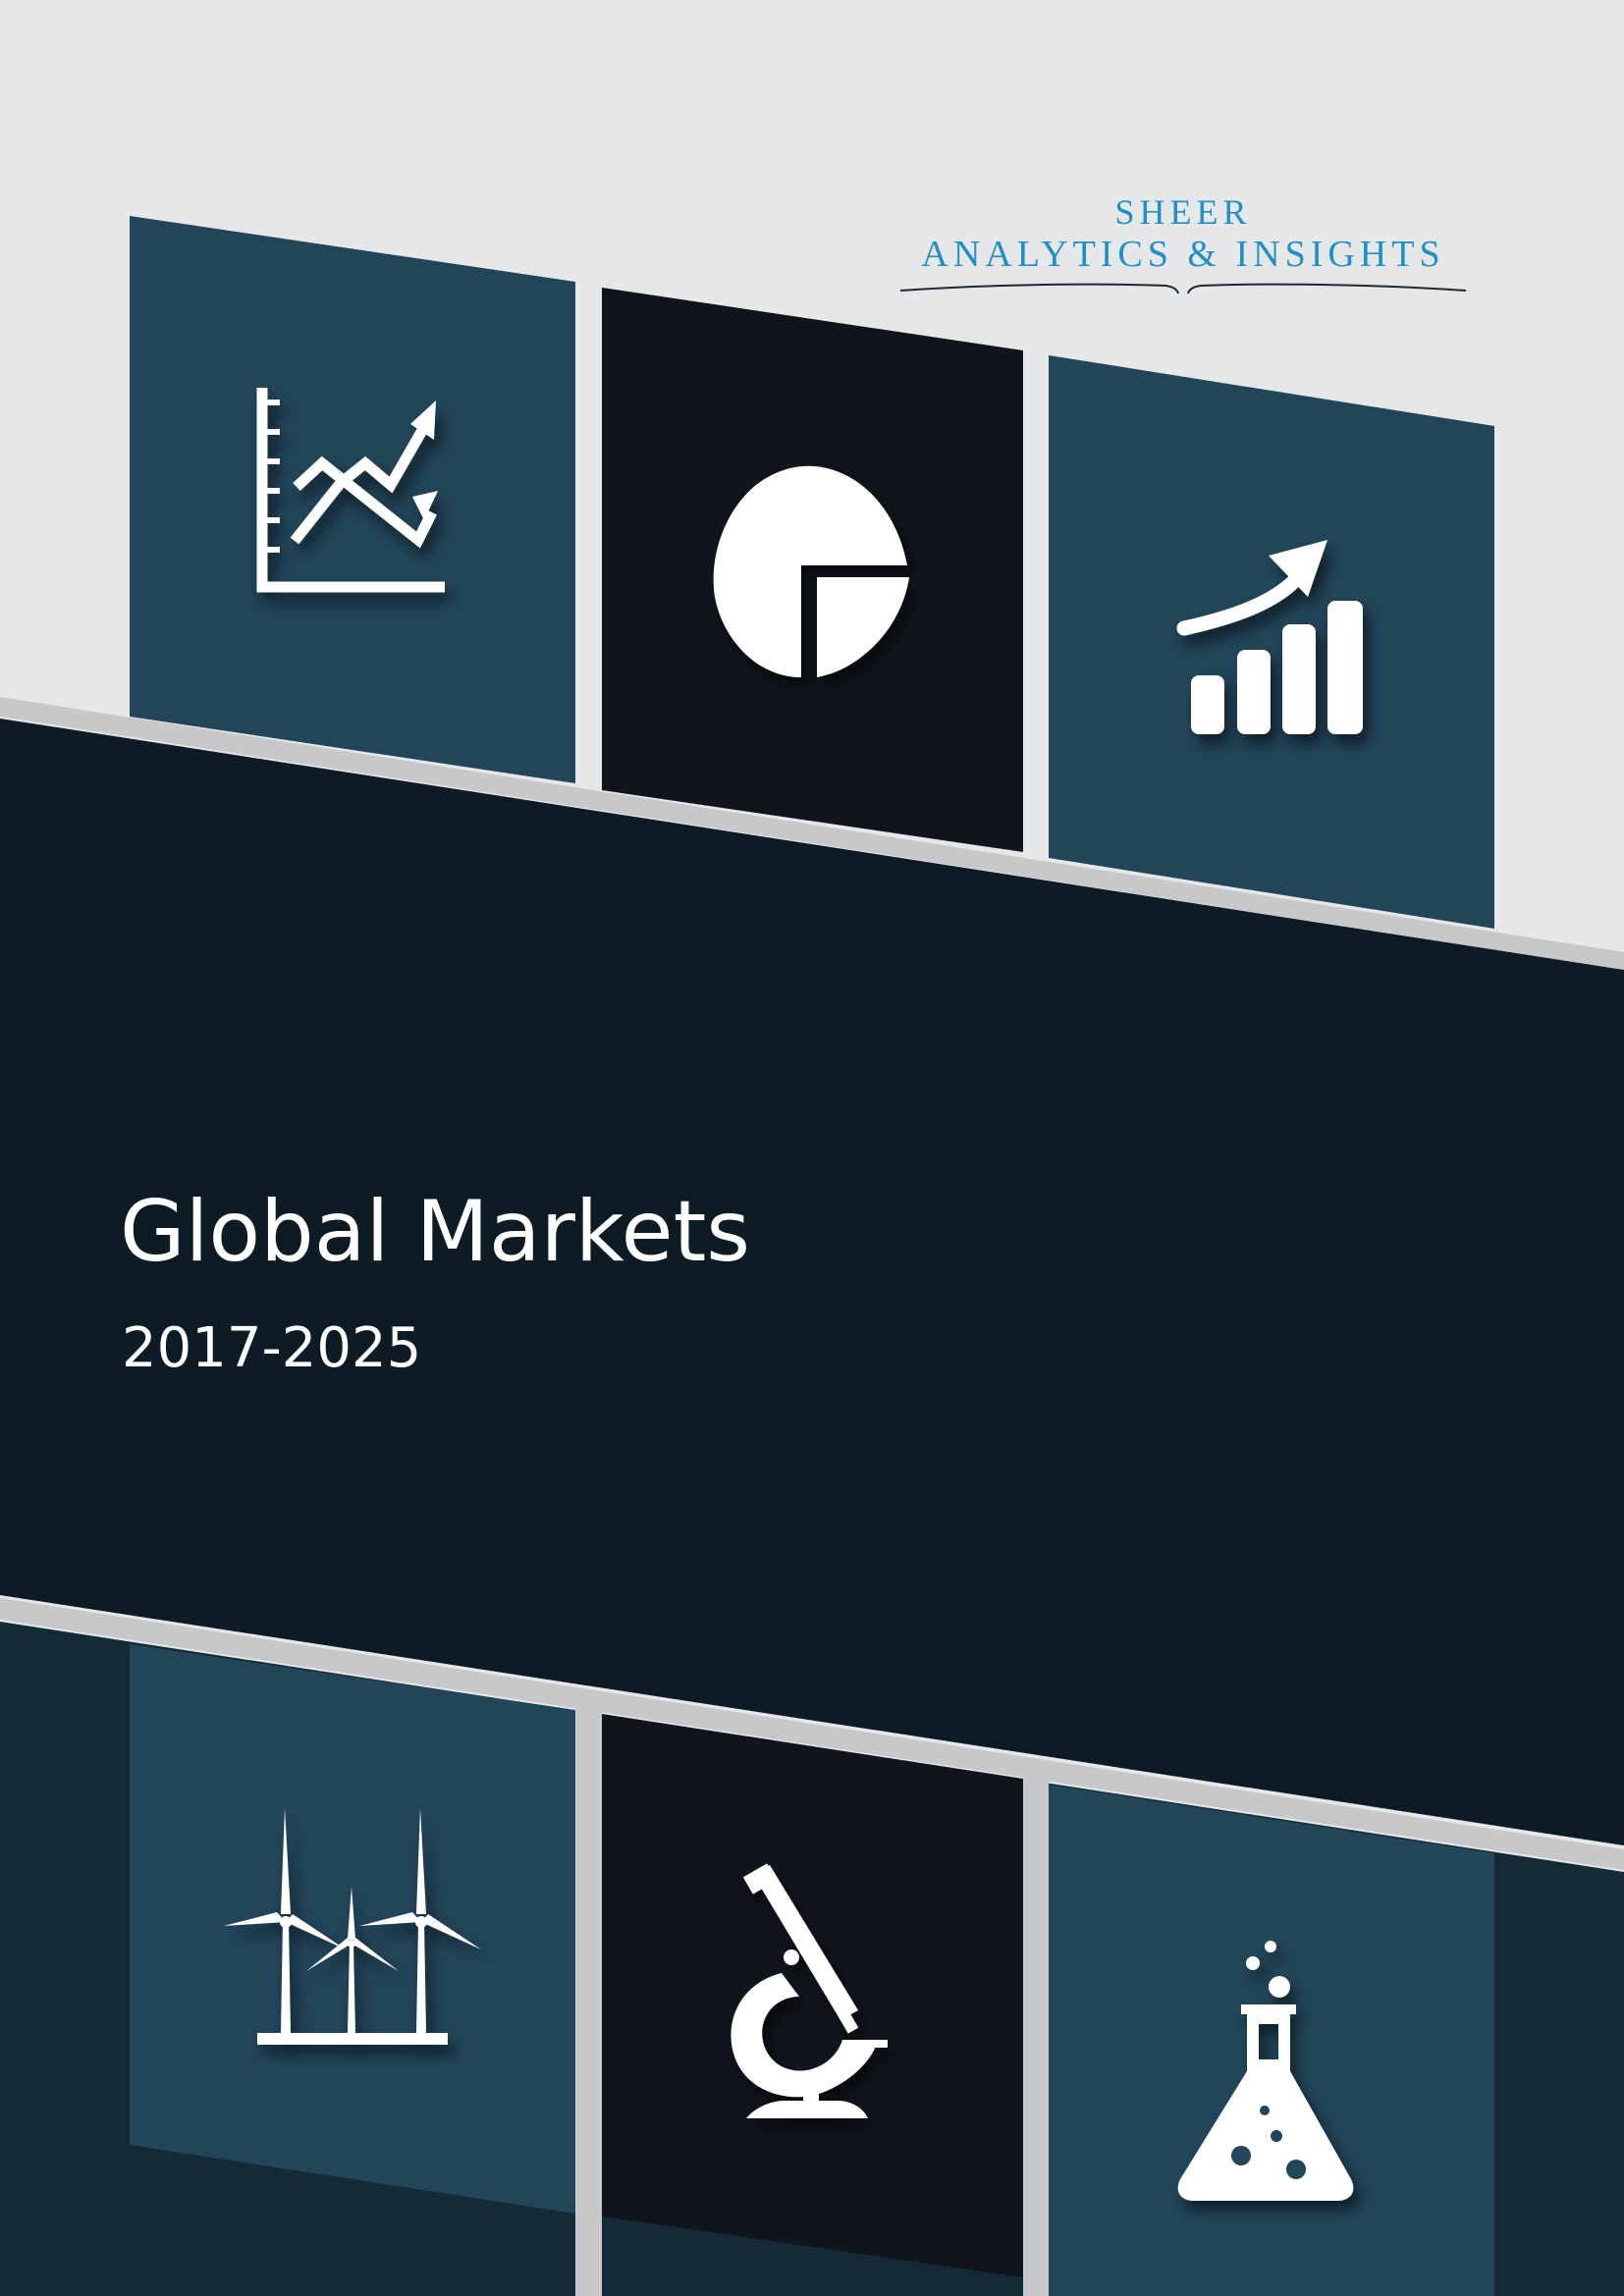  What do you see at coordinates (352, 1926) in the screenshot?
I see `wind-turbines-icon` at bounding box center [352, 1926].